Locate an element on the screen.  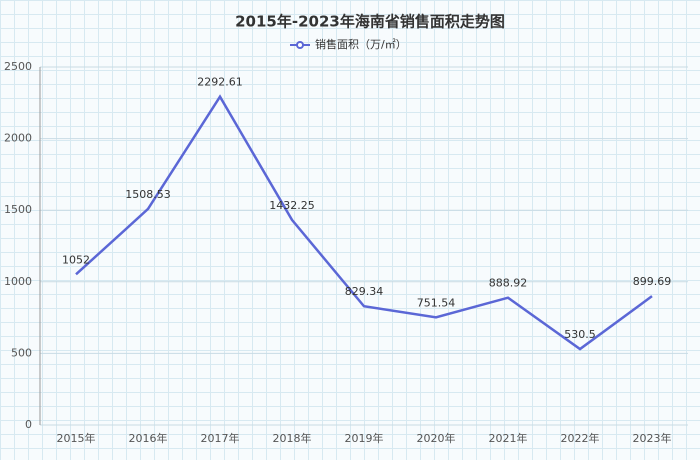
y-tick-label: 2500 is located at coordinates (18, 66).